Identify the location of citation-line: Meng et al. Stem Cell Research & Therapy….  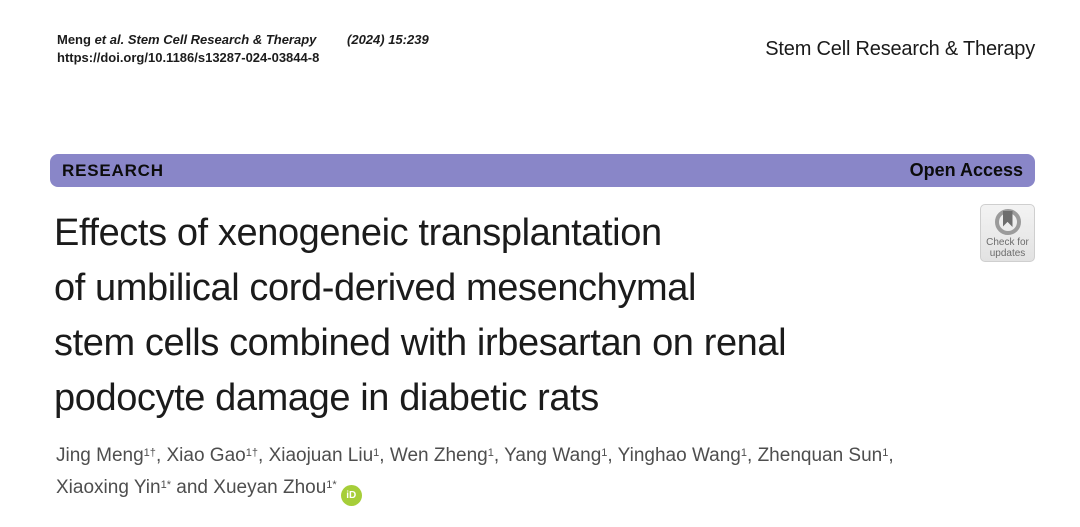
(243, 40).